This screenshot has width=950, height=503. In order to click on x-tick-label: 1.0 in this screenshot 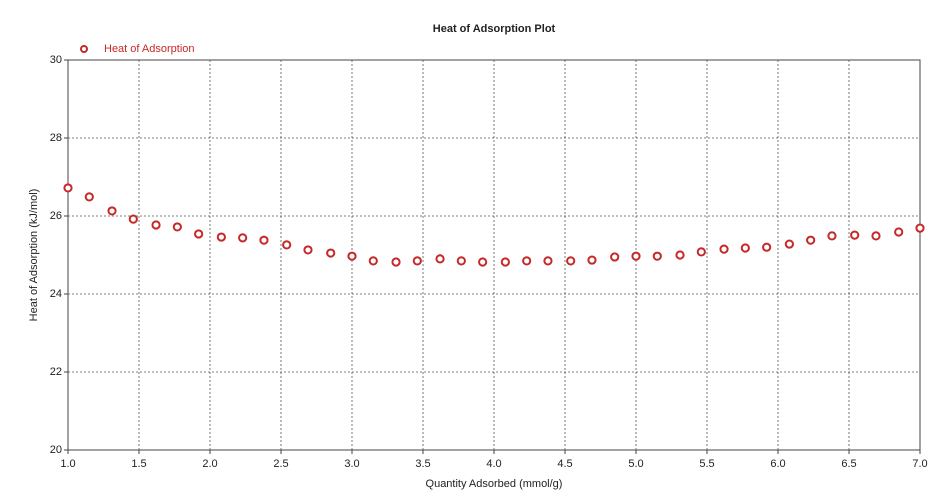, I will do `click(67, 464)`.